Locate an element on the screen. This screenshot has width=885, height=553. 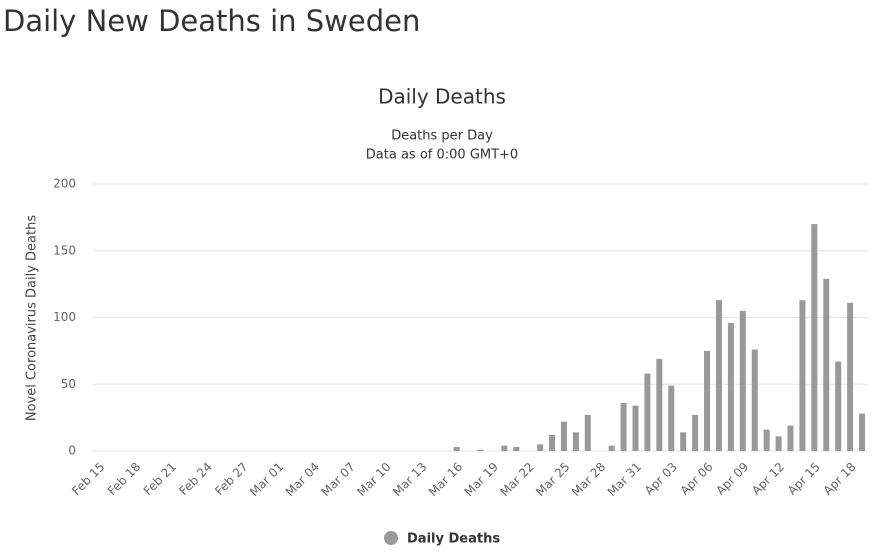
y-tick-label: 200 is located at coordinates (64, 184).